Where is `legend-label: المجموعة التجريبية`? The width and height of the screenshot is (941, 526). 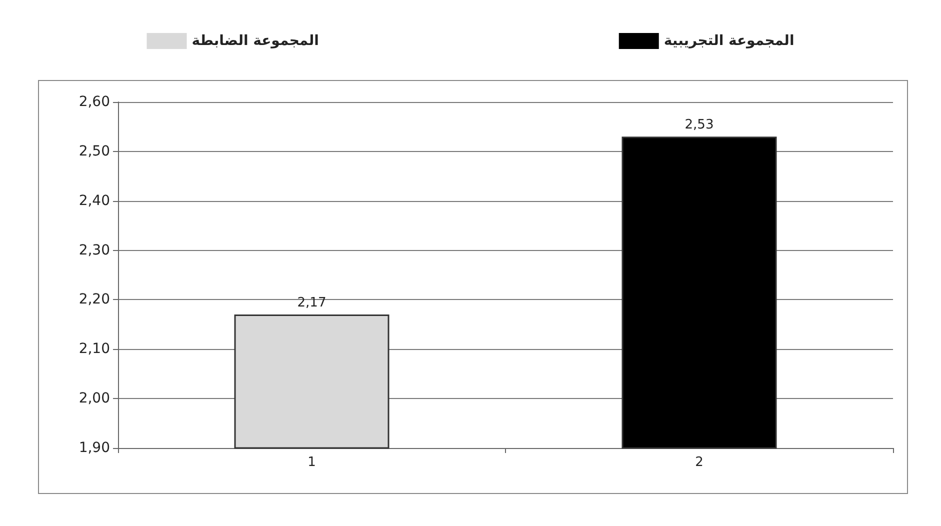
legend-label: المجموعة التجريبية is located at coordinates (729, 41).